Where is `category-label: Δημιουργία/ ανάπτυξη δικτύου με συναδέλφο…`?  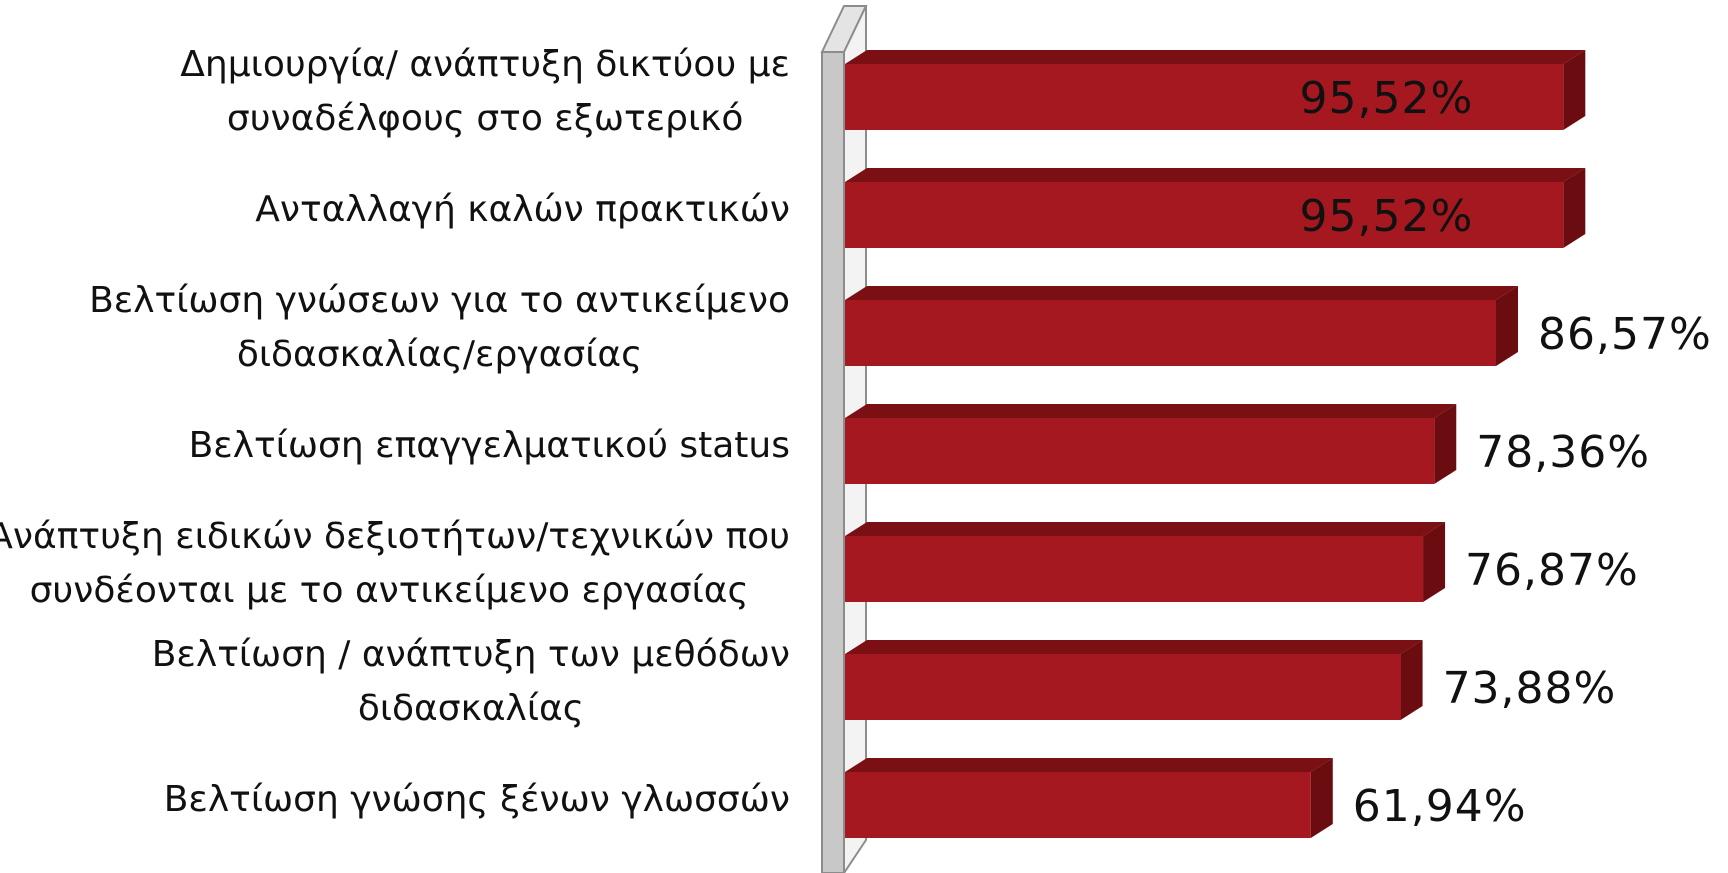
category-label: Δημιουργία/ ανάπτυξη δικτύου με συναδέλφο… is located at coordinates (485, 91).